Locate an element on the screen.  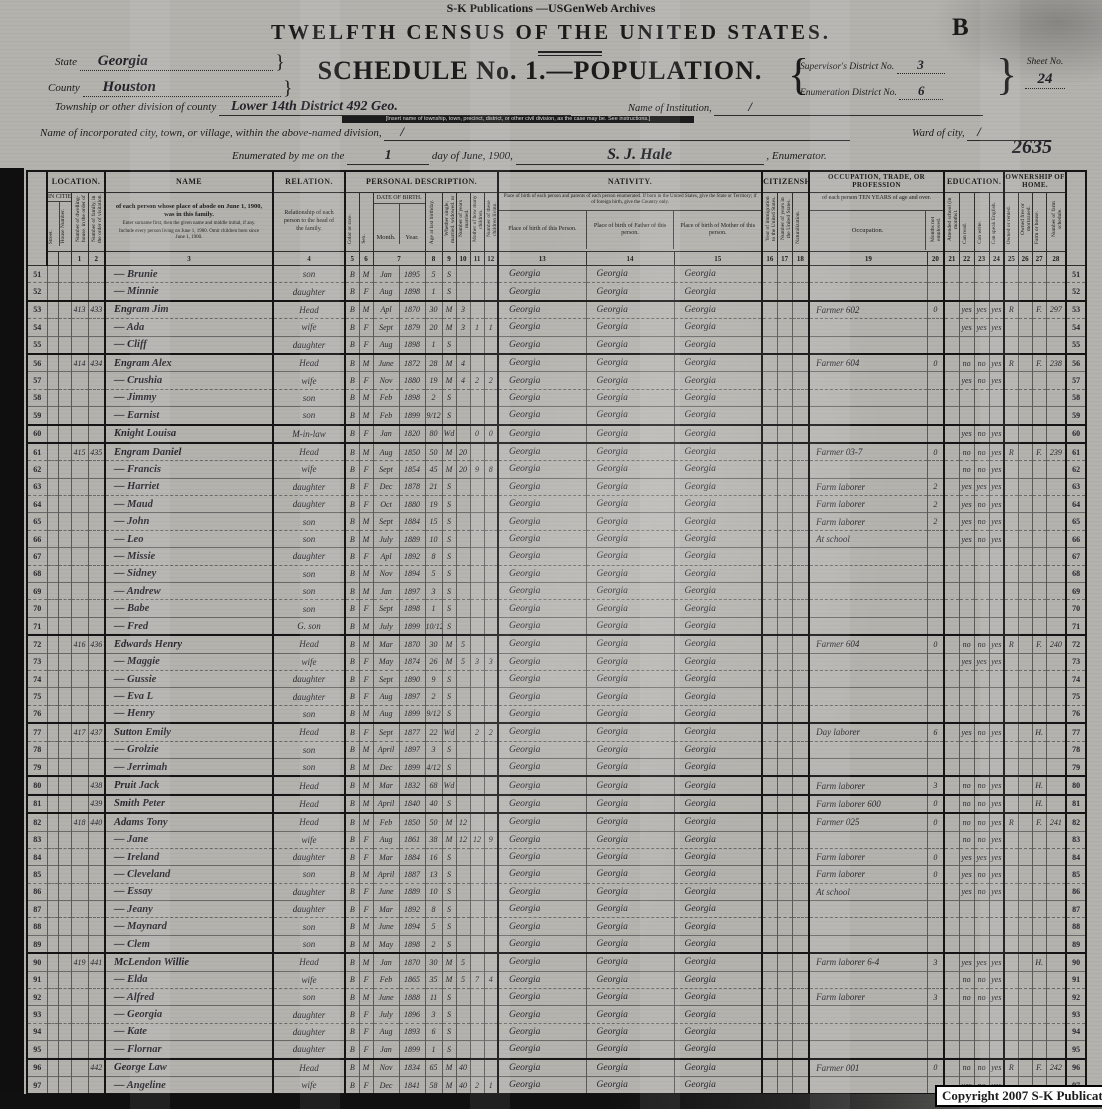
row-number-right: 80 is located at coordinates (1076, 785).